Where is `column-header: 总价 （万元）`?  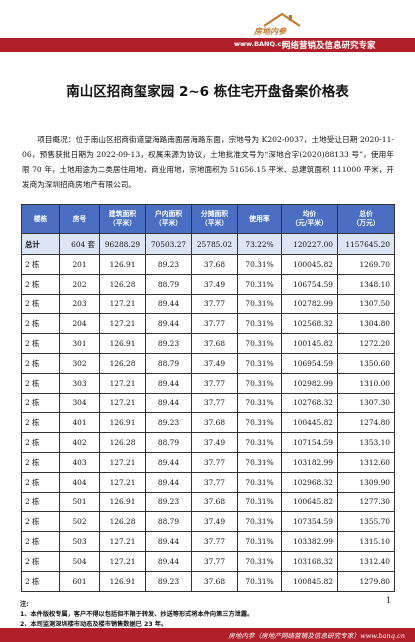
column-header: 总价 （万元） is located at coordinates (366, 219).